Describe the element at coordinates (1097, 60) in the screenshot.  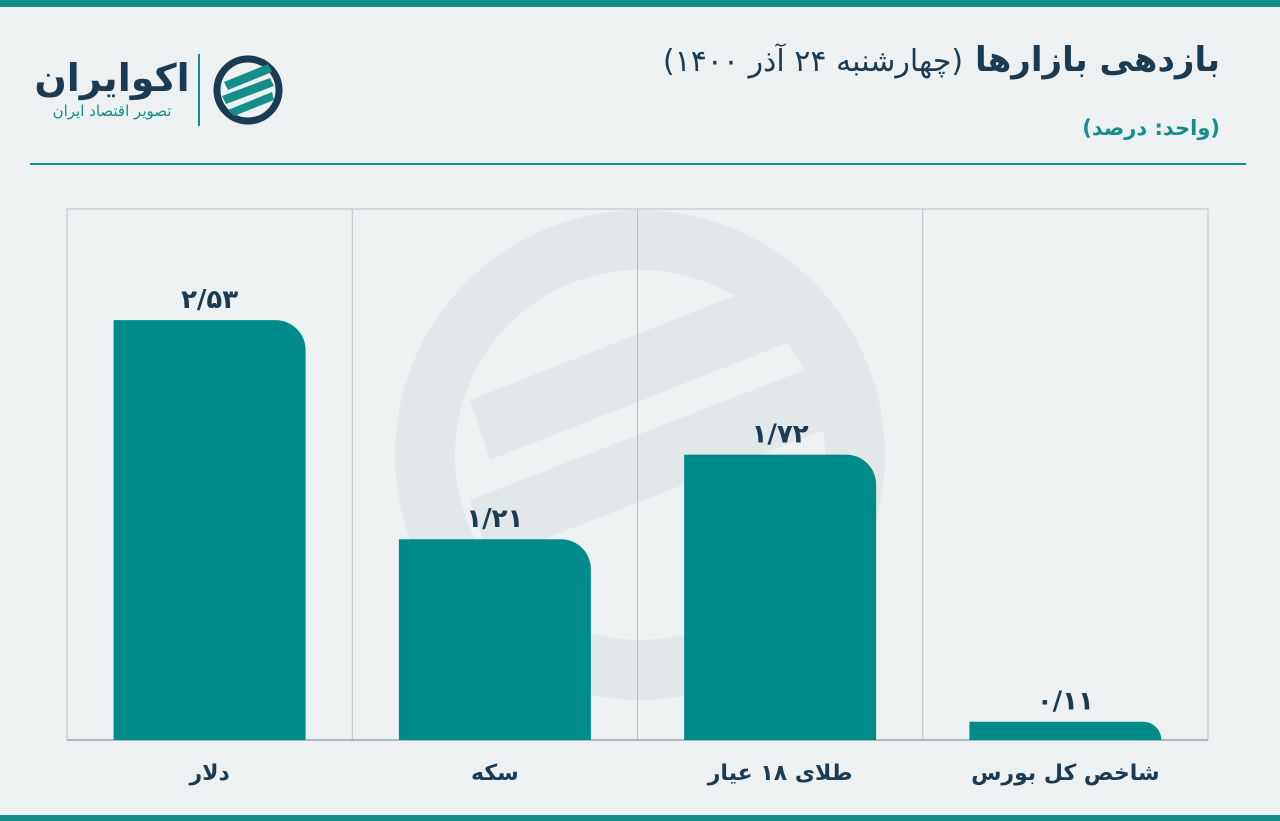
I see `chart-title-main: بازدهی بازارها` at that location.